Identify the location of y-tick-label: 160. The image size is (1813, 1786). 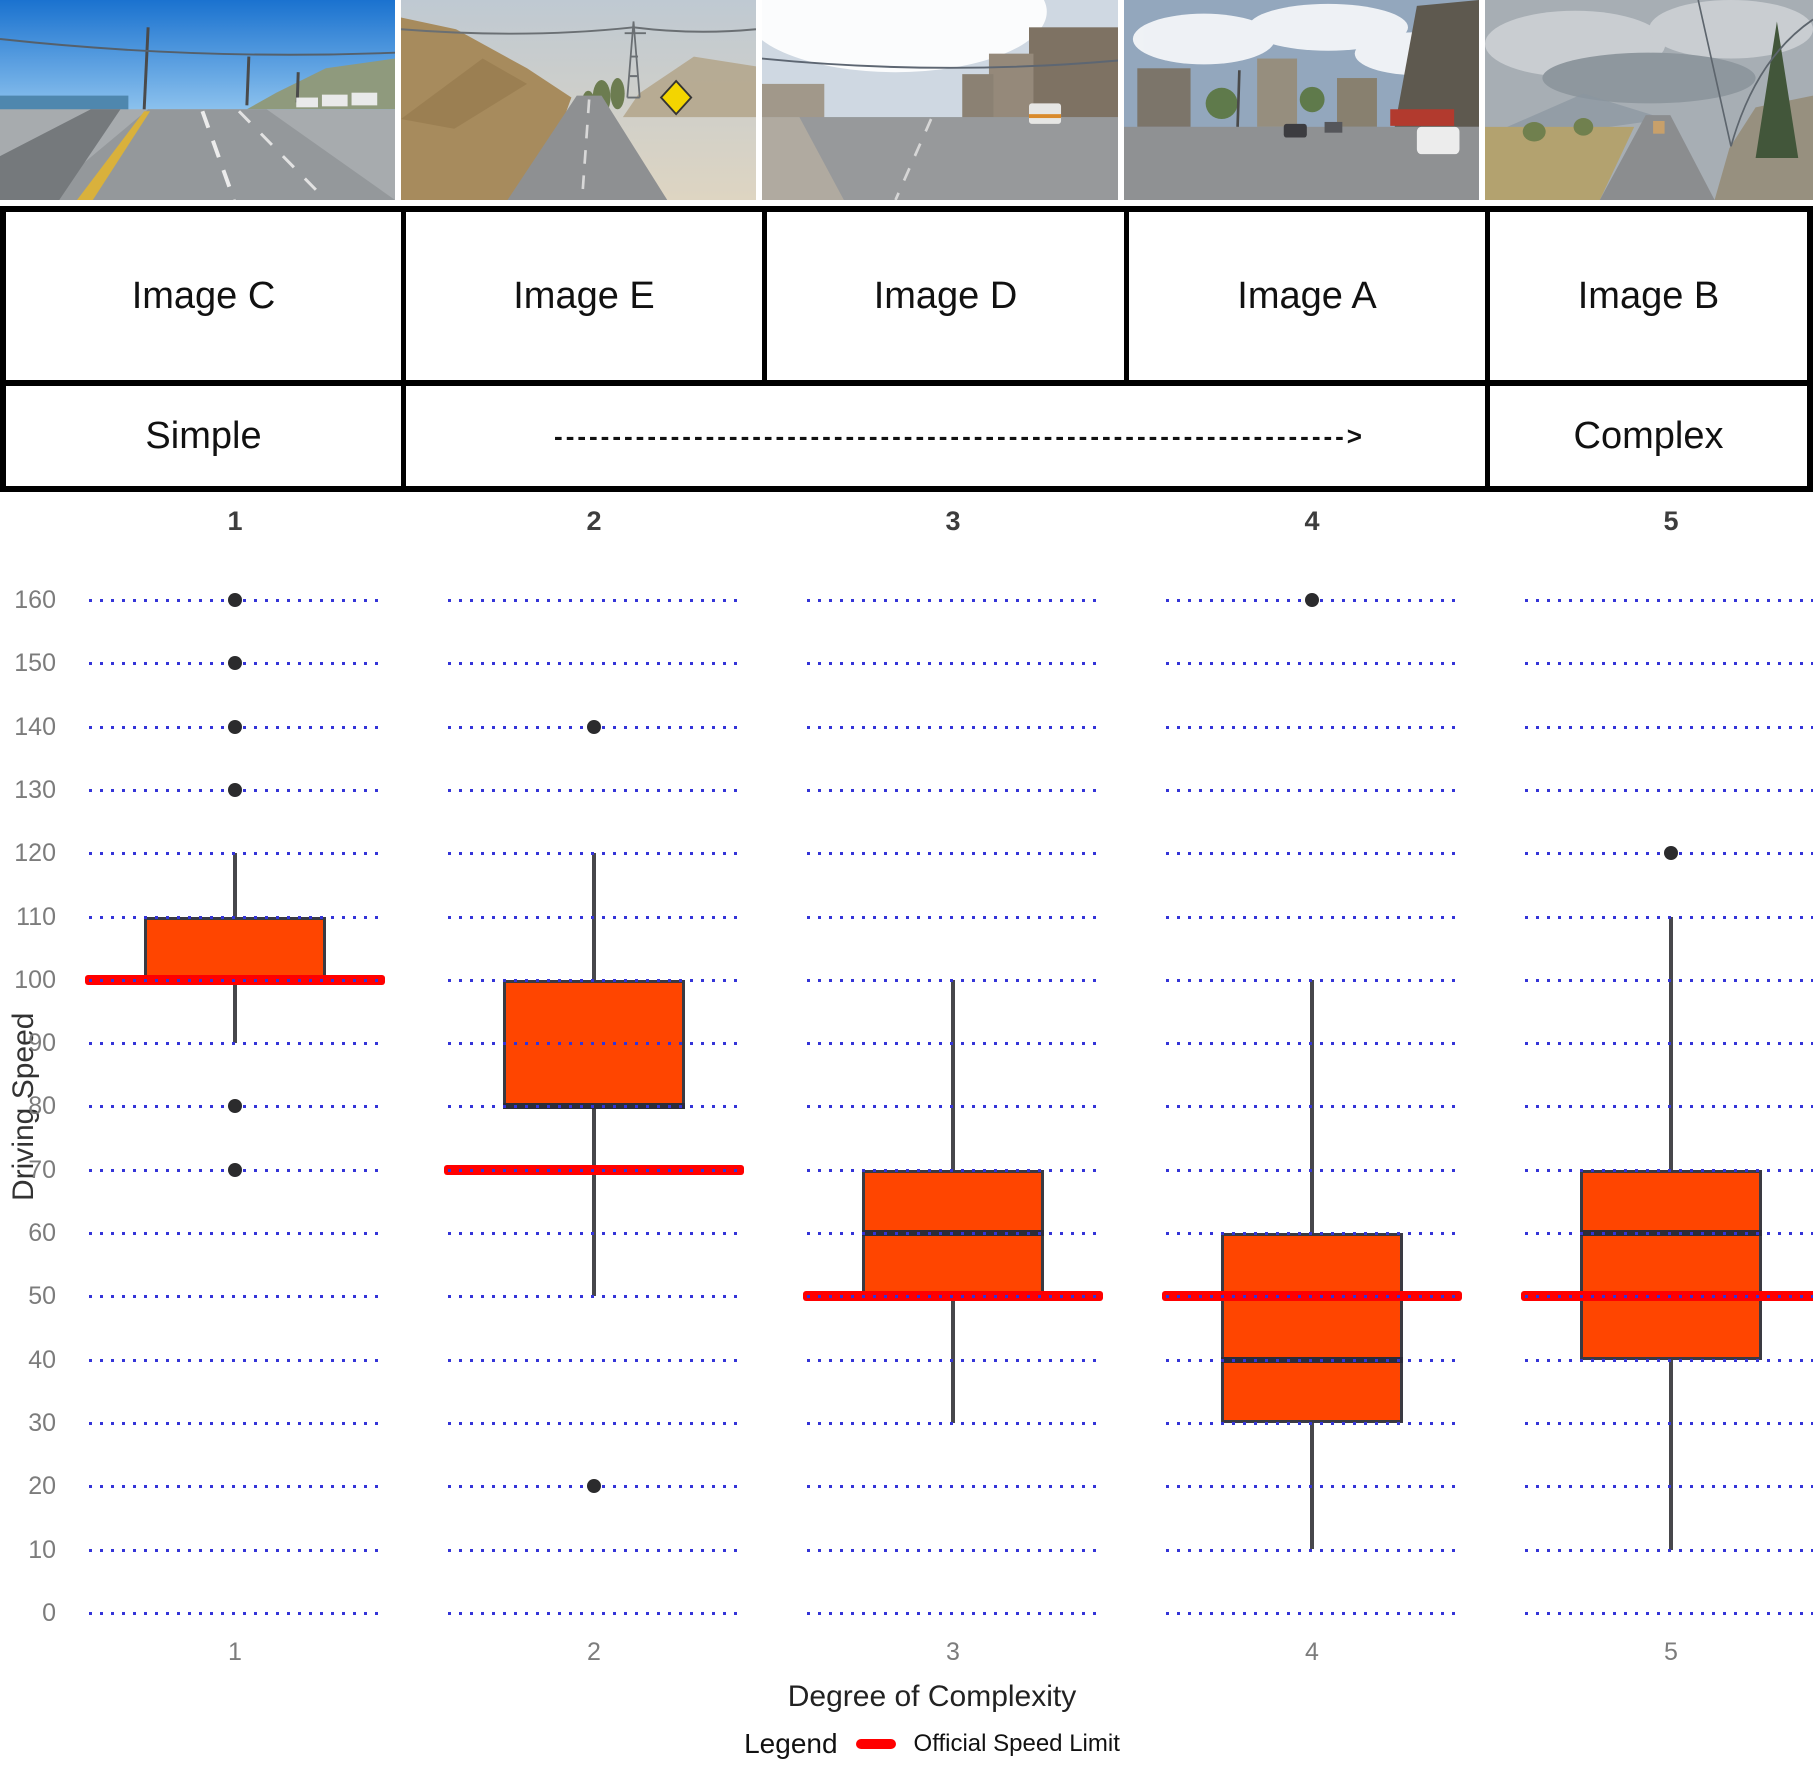
(35, 600).